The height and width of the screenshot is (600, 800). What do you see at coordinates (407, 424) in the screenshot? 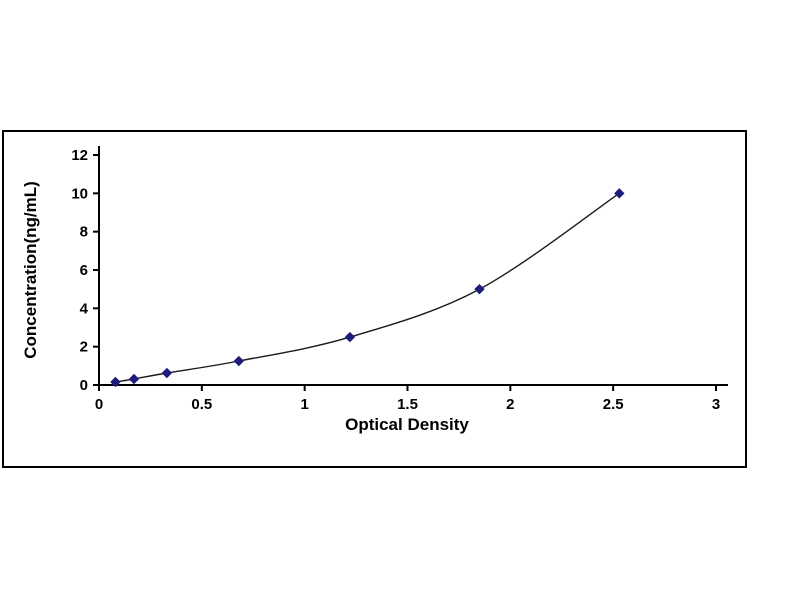
I see `x-axis-title: Optical Density` at bounding box center [407, 424].